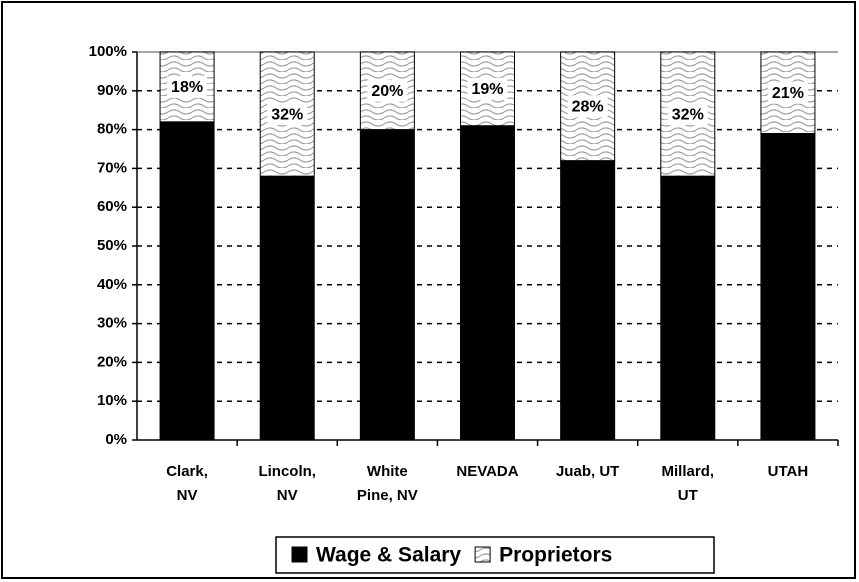 This screenshot has height=582, width=859. I want to click on x-tick-label-box: Lincoln, NV, so click(287, 484).